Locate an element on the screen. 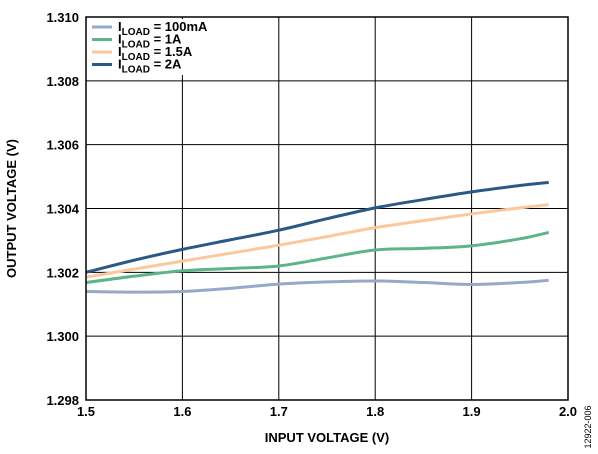  y-tick-label: 1.300 is located at coordinates (62, 336).